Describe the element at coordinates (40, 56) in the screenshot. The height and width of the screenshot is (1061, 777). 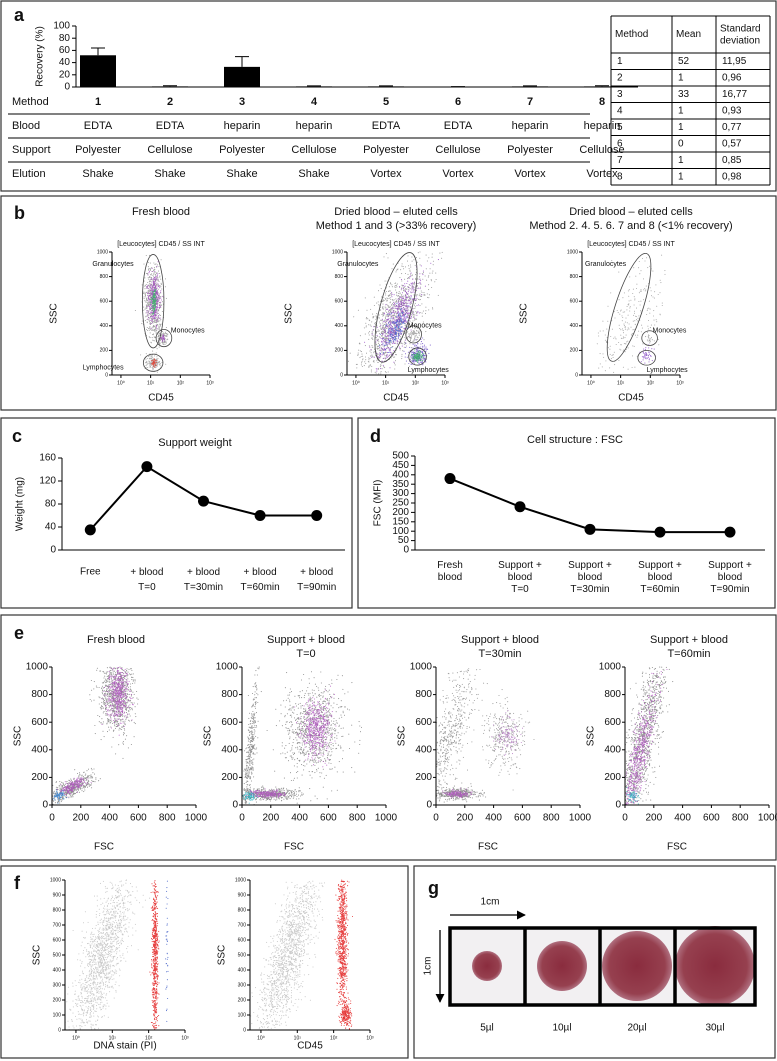
I see `y-axis-label: Recovery (%)` at that location.